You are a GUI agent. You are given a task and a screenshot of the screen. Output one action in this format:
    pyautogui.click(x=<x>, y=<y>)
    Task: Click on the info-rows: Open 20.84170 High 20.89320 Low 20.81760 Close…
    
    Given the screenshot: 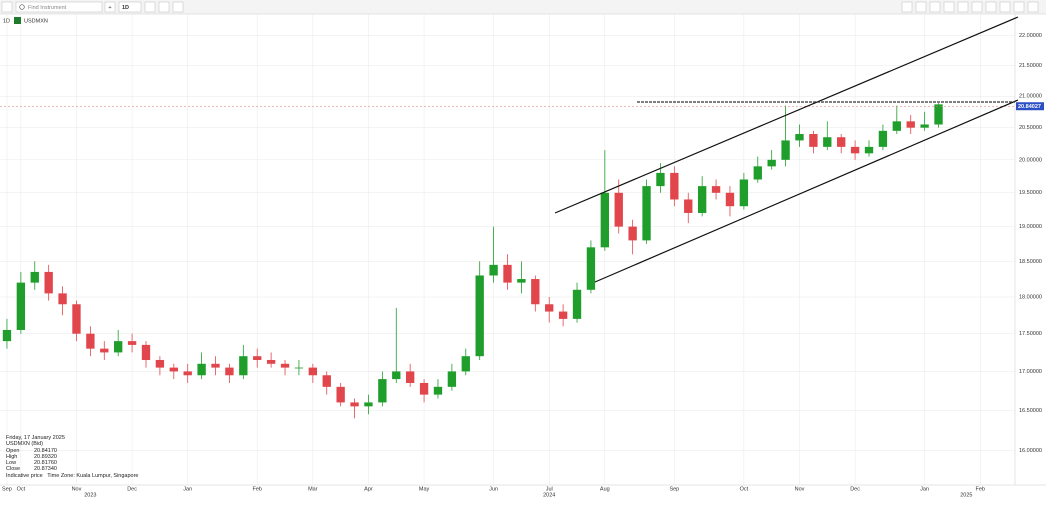 What is the action you would take?
    pyautogui.click(x=72, y=460)
    